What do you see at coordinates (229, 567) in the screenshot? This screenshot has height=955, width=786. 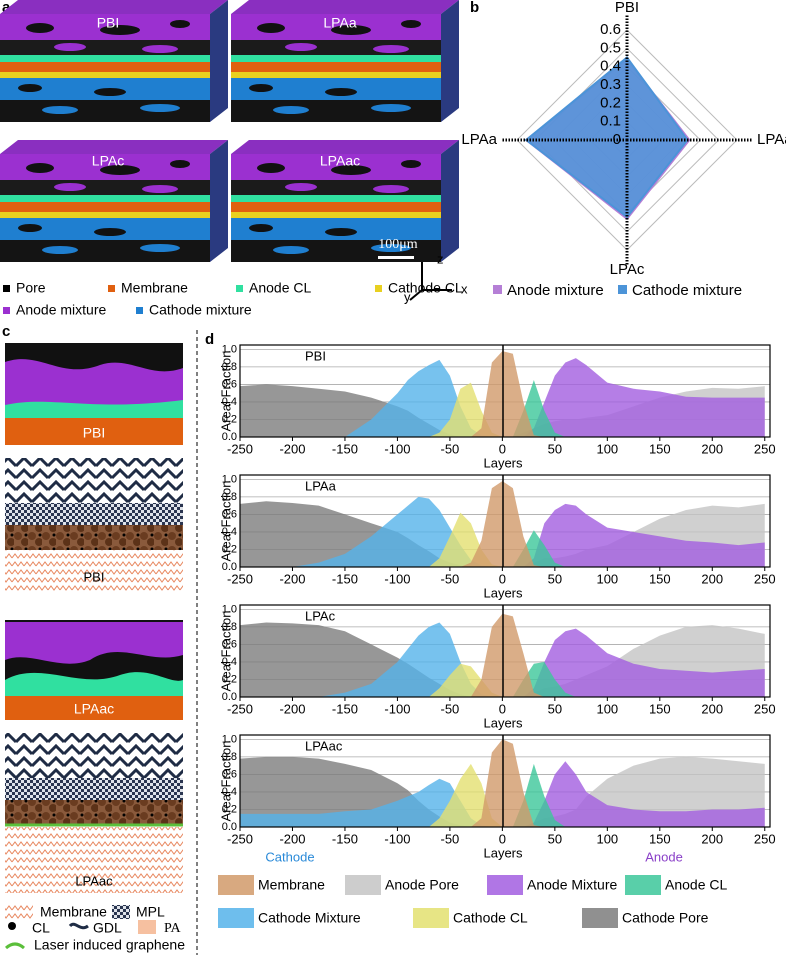 I see `y-tick-label: 0.0` at bounding box center [229, 567].